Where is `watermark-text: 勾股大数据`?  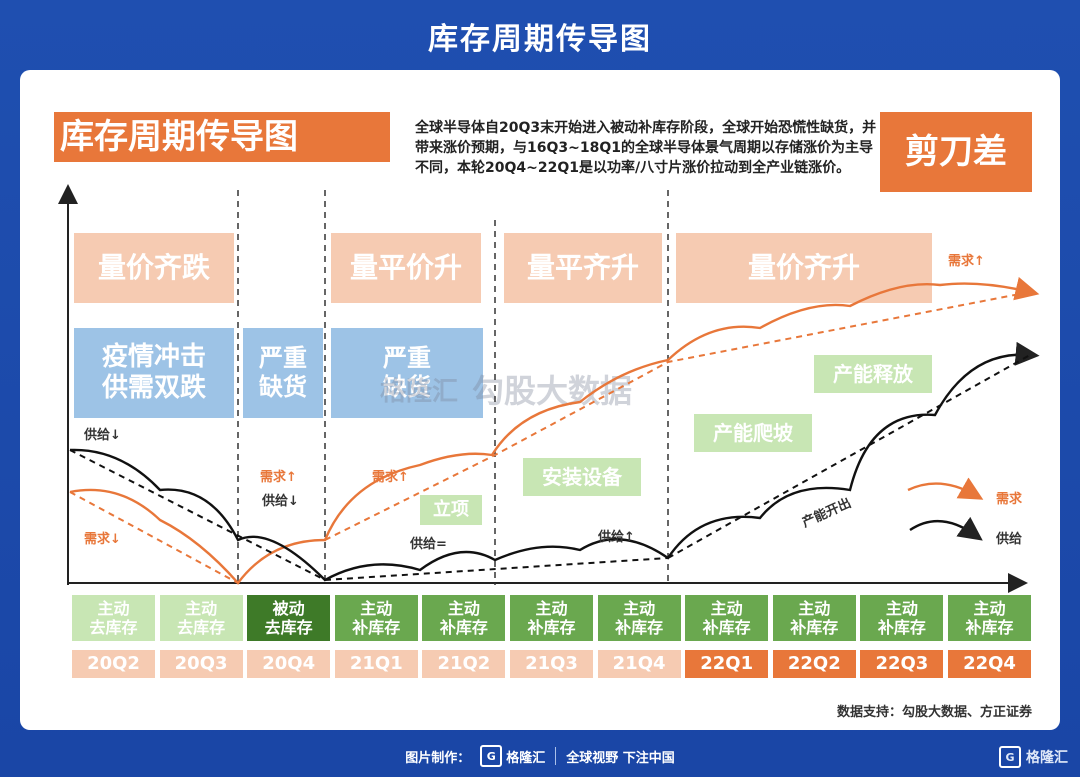
watermark-text: 勾股大数据 is located at coordinates (552, 391).